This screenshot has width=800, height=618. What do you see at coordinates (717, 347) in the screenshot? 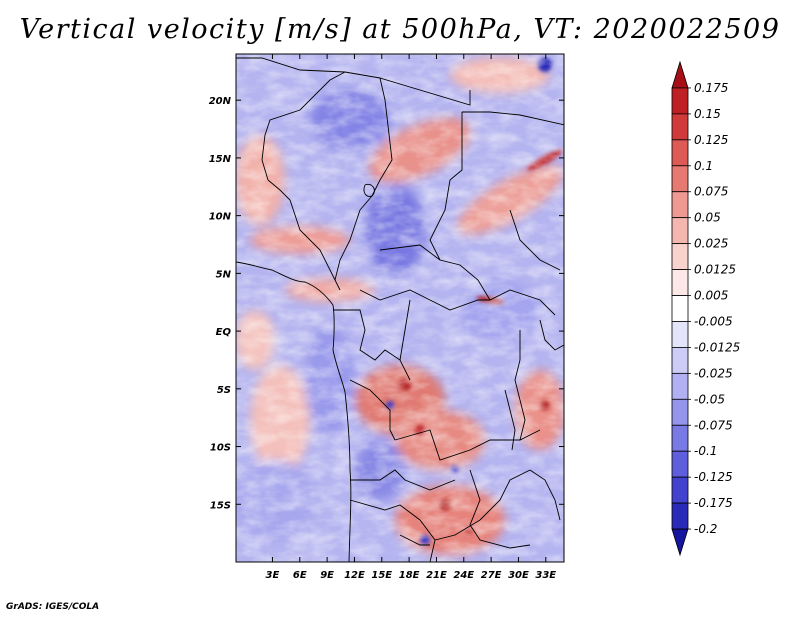
I see `colorbar-label: -0.0125` at bounding box center [717, 347].